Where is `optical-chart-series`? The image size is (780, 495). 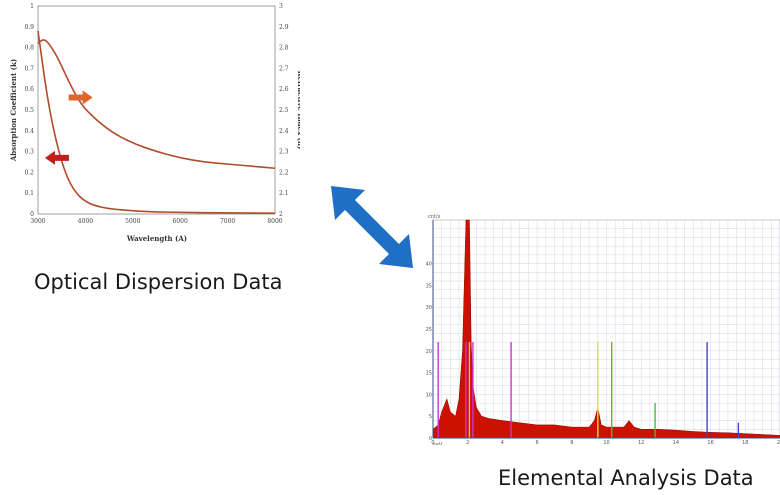 optical-chart-series is located at coordinates (156, 122).